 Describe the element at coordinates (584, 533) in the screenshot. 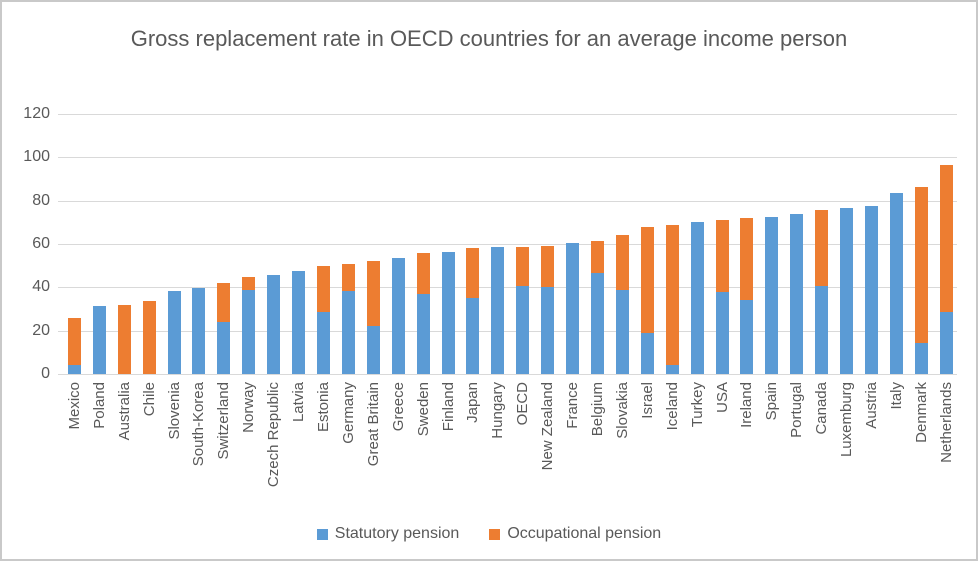

I see `legend-label-occupational: Occupational pension` at that location.